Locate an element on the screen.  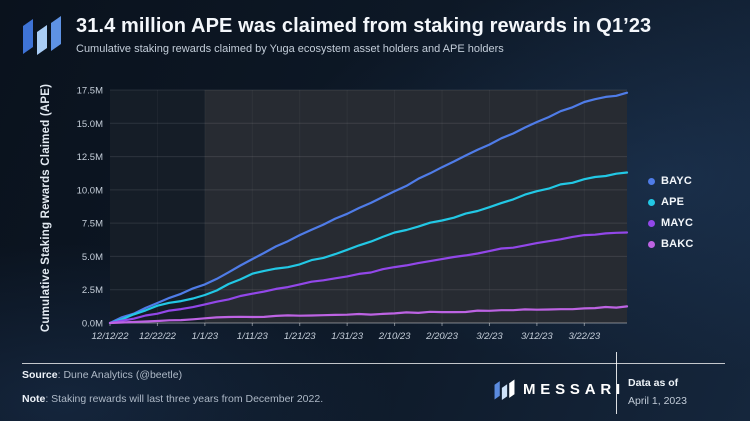
source-text: : Dune Analytics (@beetle) is located at coordinates (120, 375).